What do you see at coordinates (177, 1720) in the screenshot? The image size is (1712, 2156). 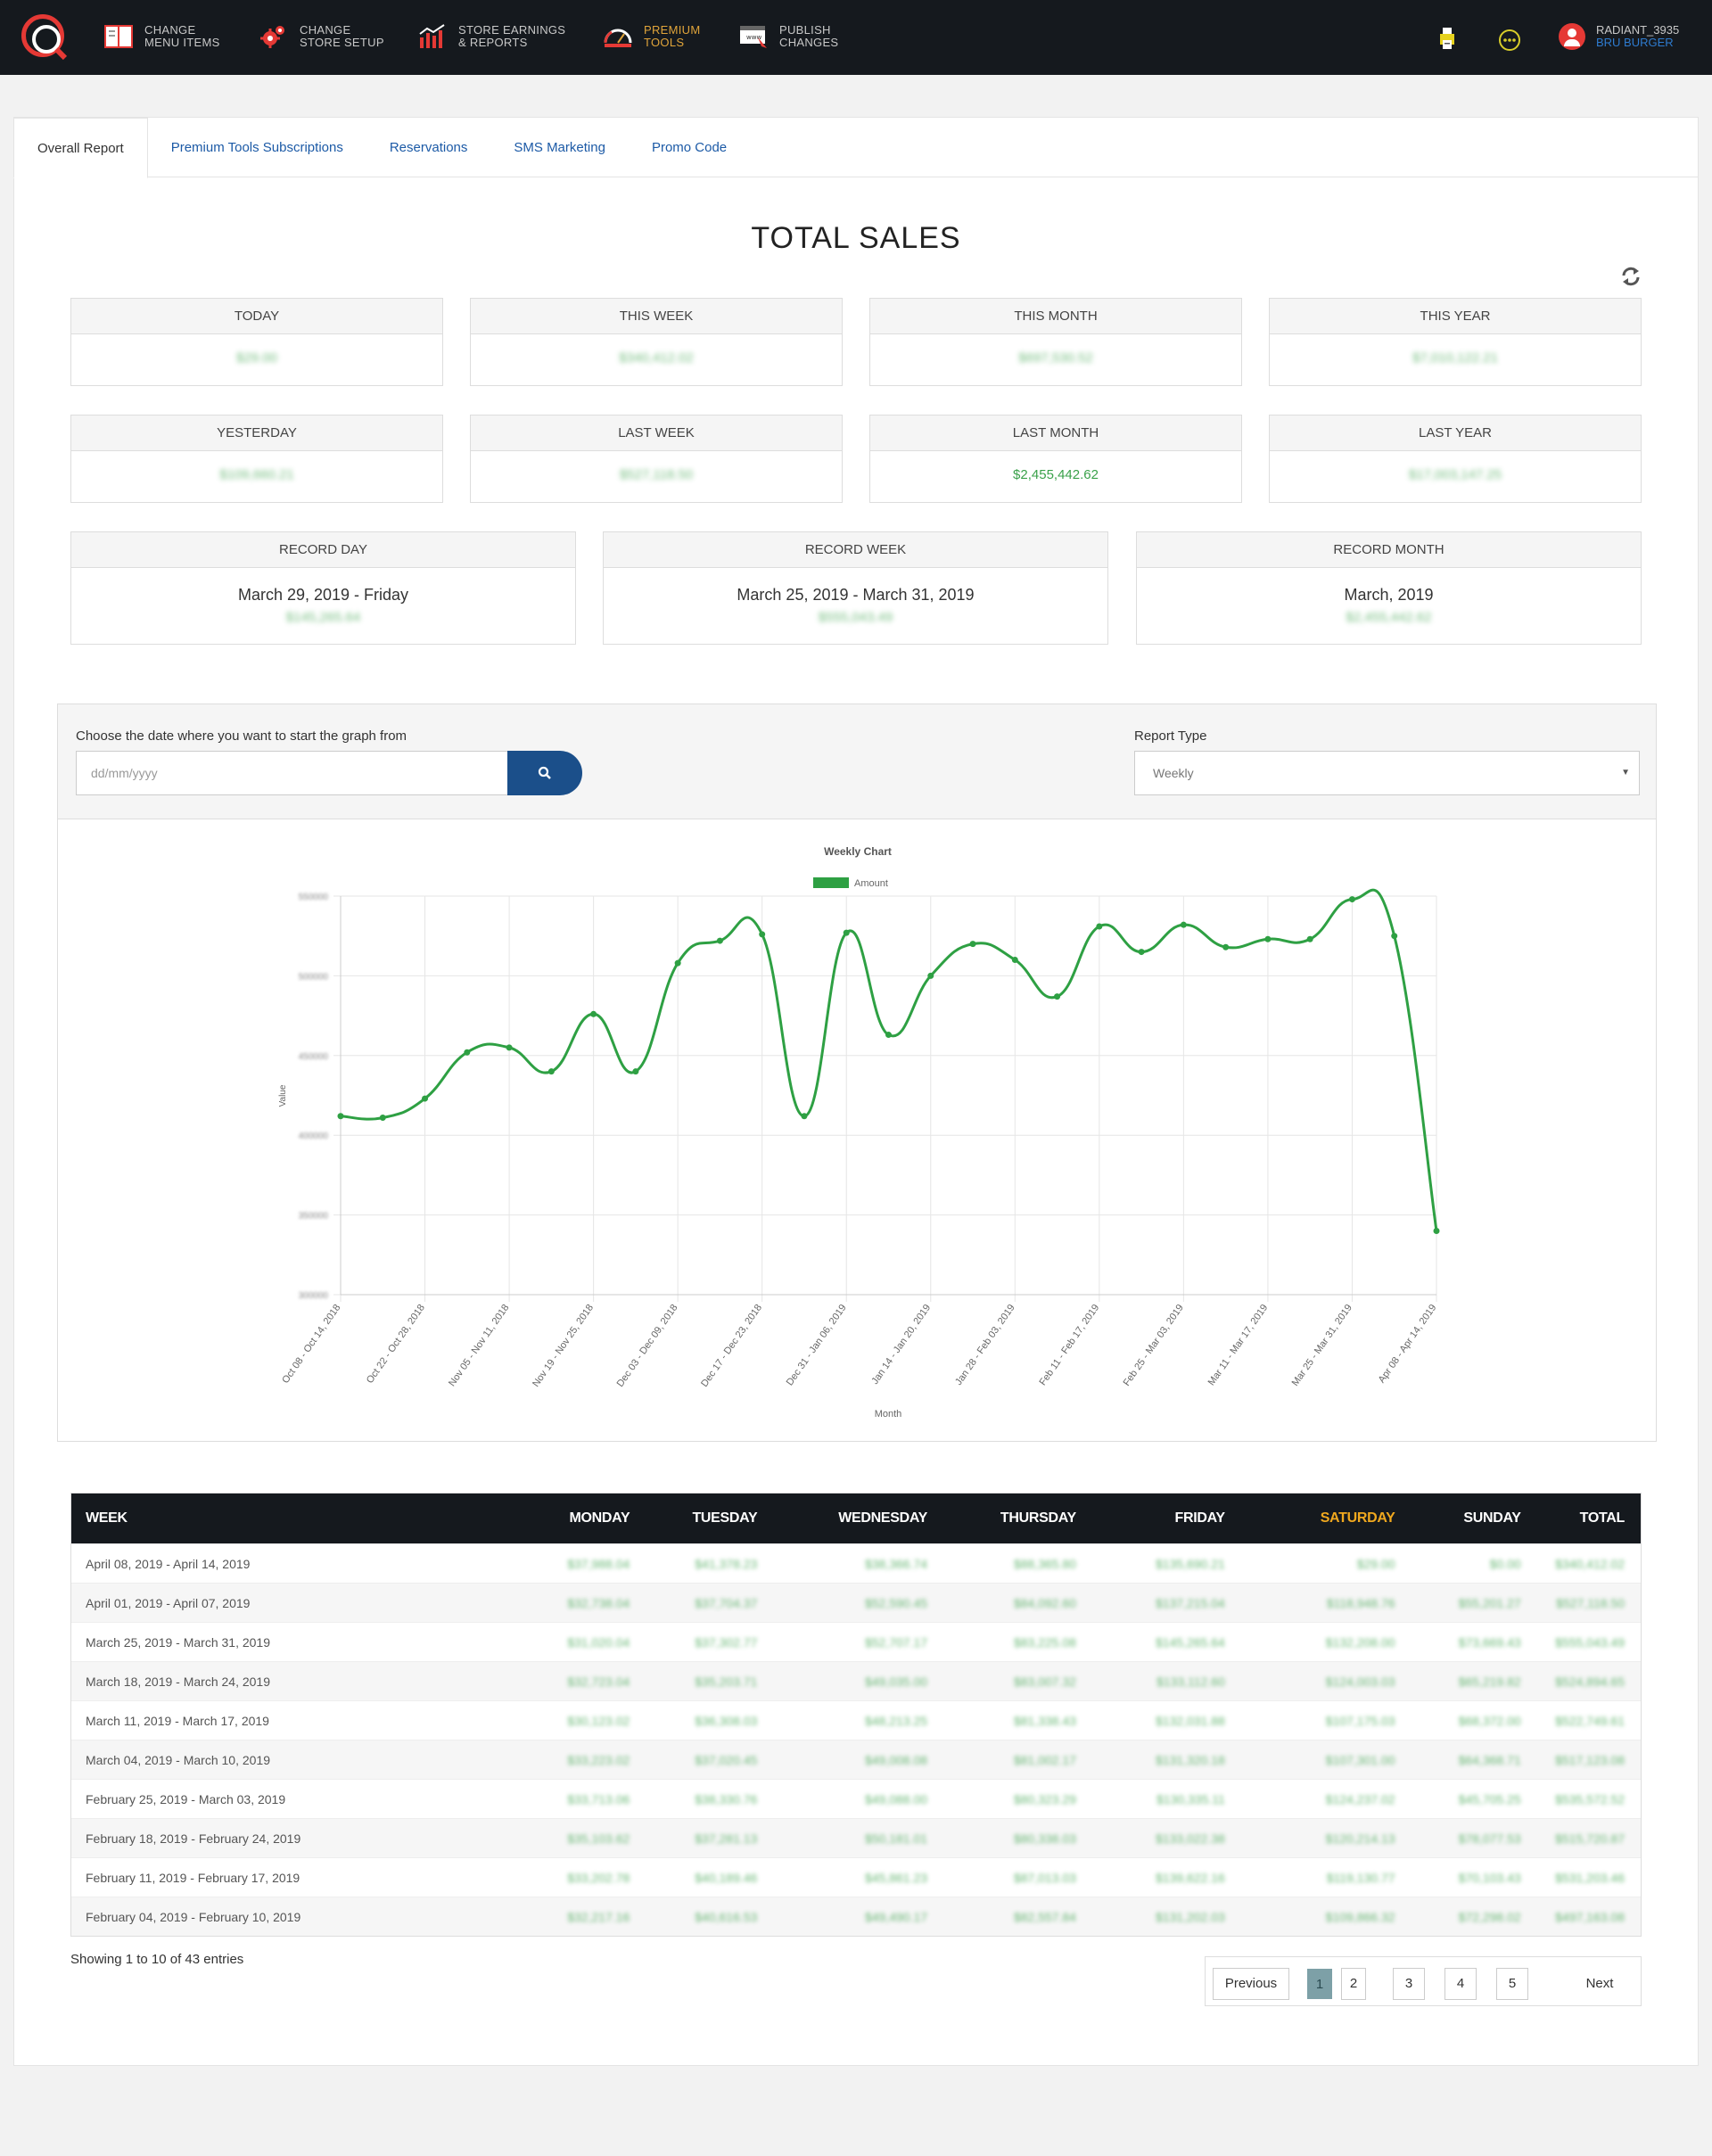 I see `cell-week: March 11, 2019 - March 17, 2019` at bounding box center [177, 1720].